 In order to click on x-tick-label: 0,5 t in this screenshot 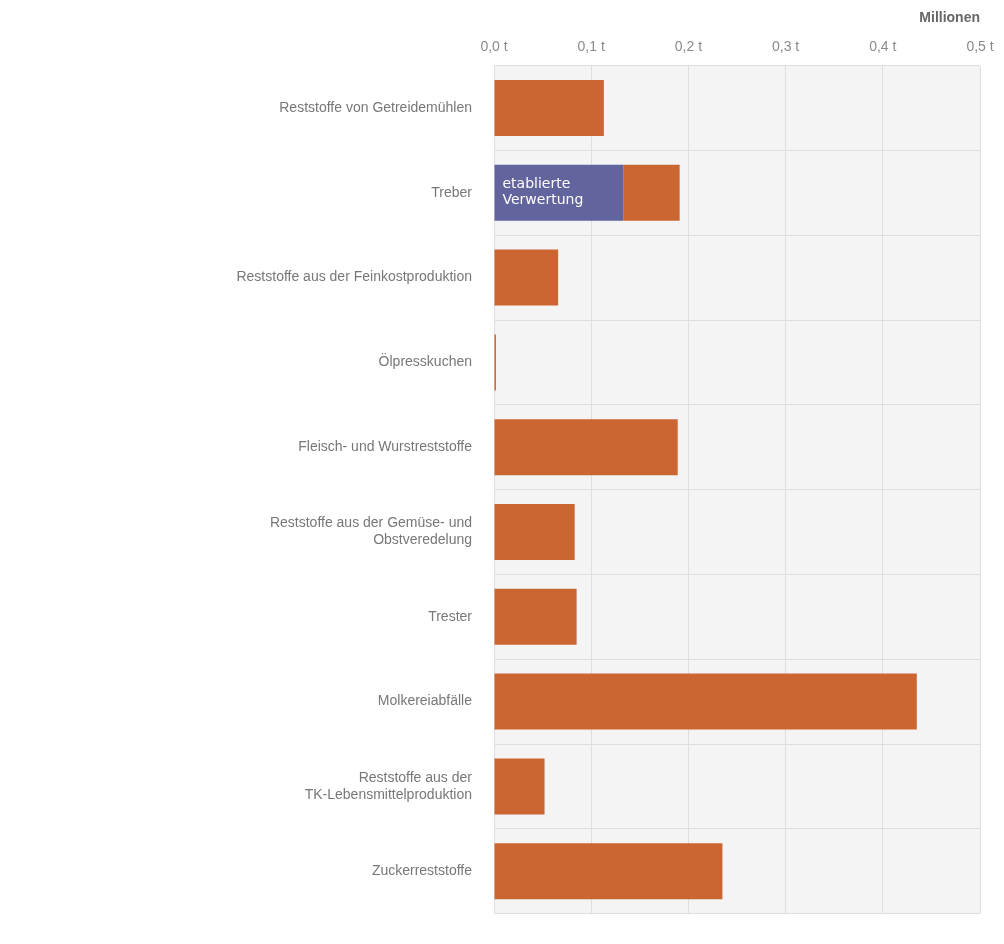, I will do `click(980, 46)`.